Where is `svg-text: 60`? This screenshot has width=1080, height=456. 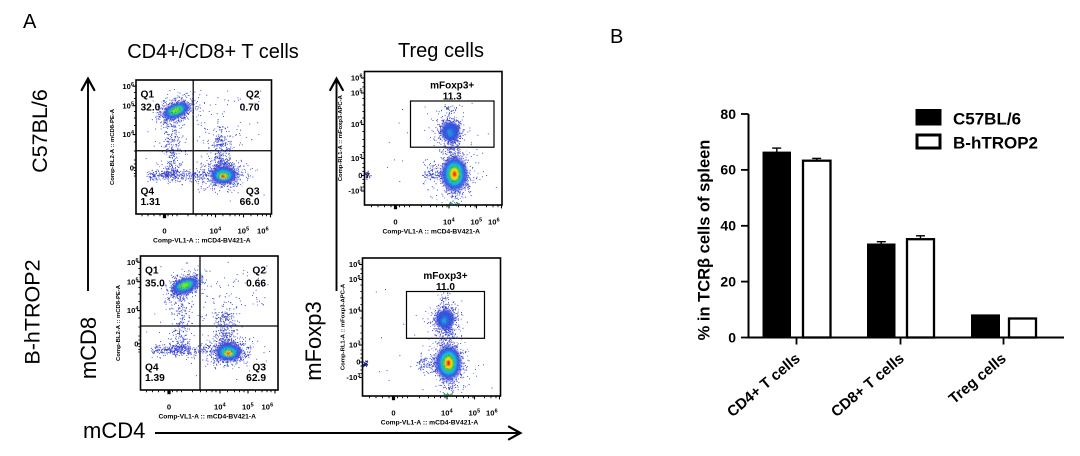 svg-text: 60 is located at coordinates (728, 170).